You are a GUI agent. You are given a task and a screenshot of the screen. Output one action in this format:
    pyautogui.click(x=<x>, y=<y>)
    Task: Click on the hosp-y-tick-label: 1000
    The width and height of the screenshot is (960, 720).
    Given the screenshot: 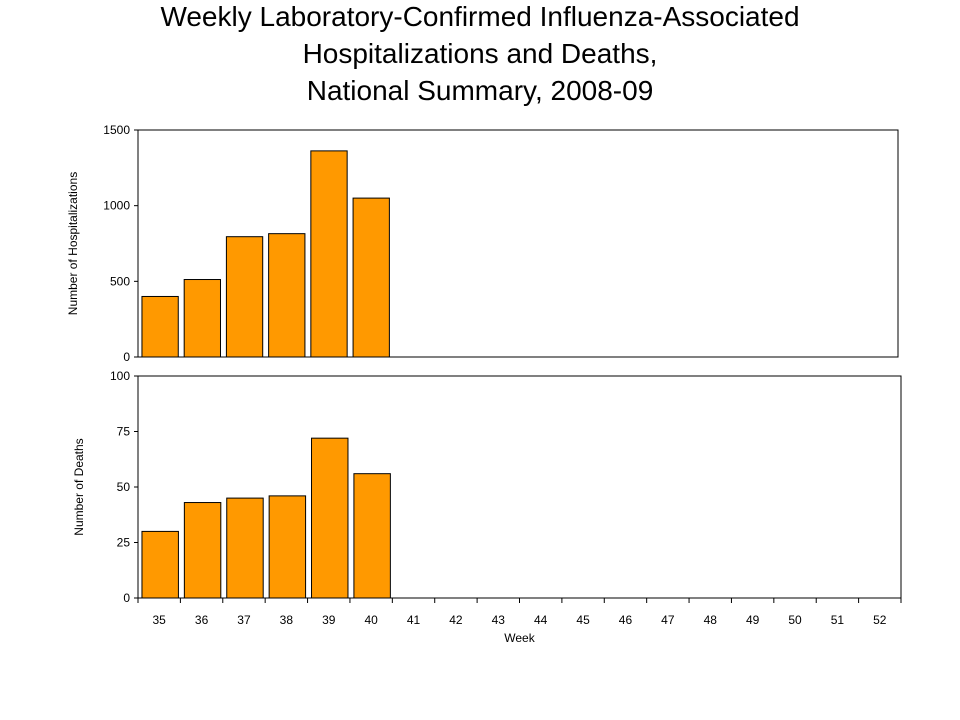 What is the action you would take?
    pyautogui.click(x=116, y=206)
    